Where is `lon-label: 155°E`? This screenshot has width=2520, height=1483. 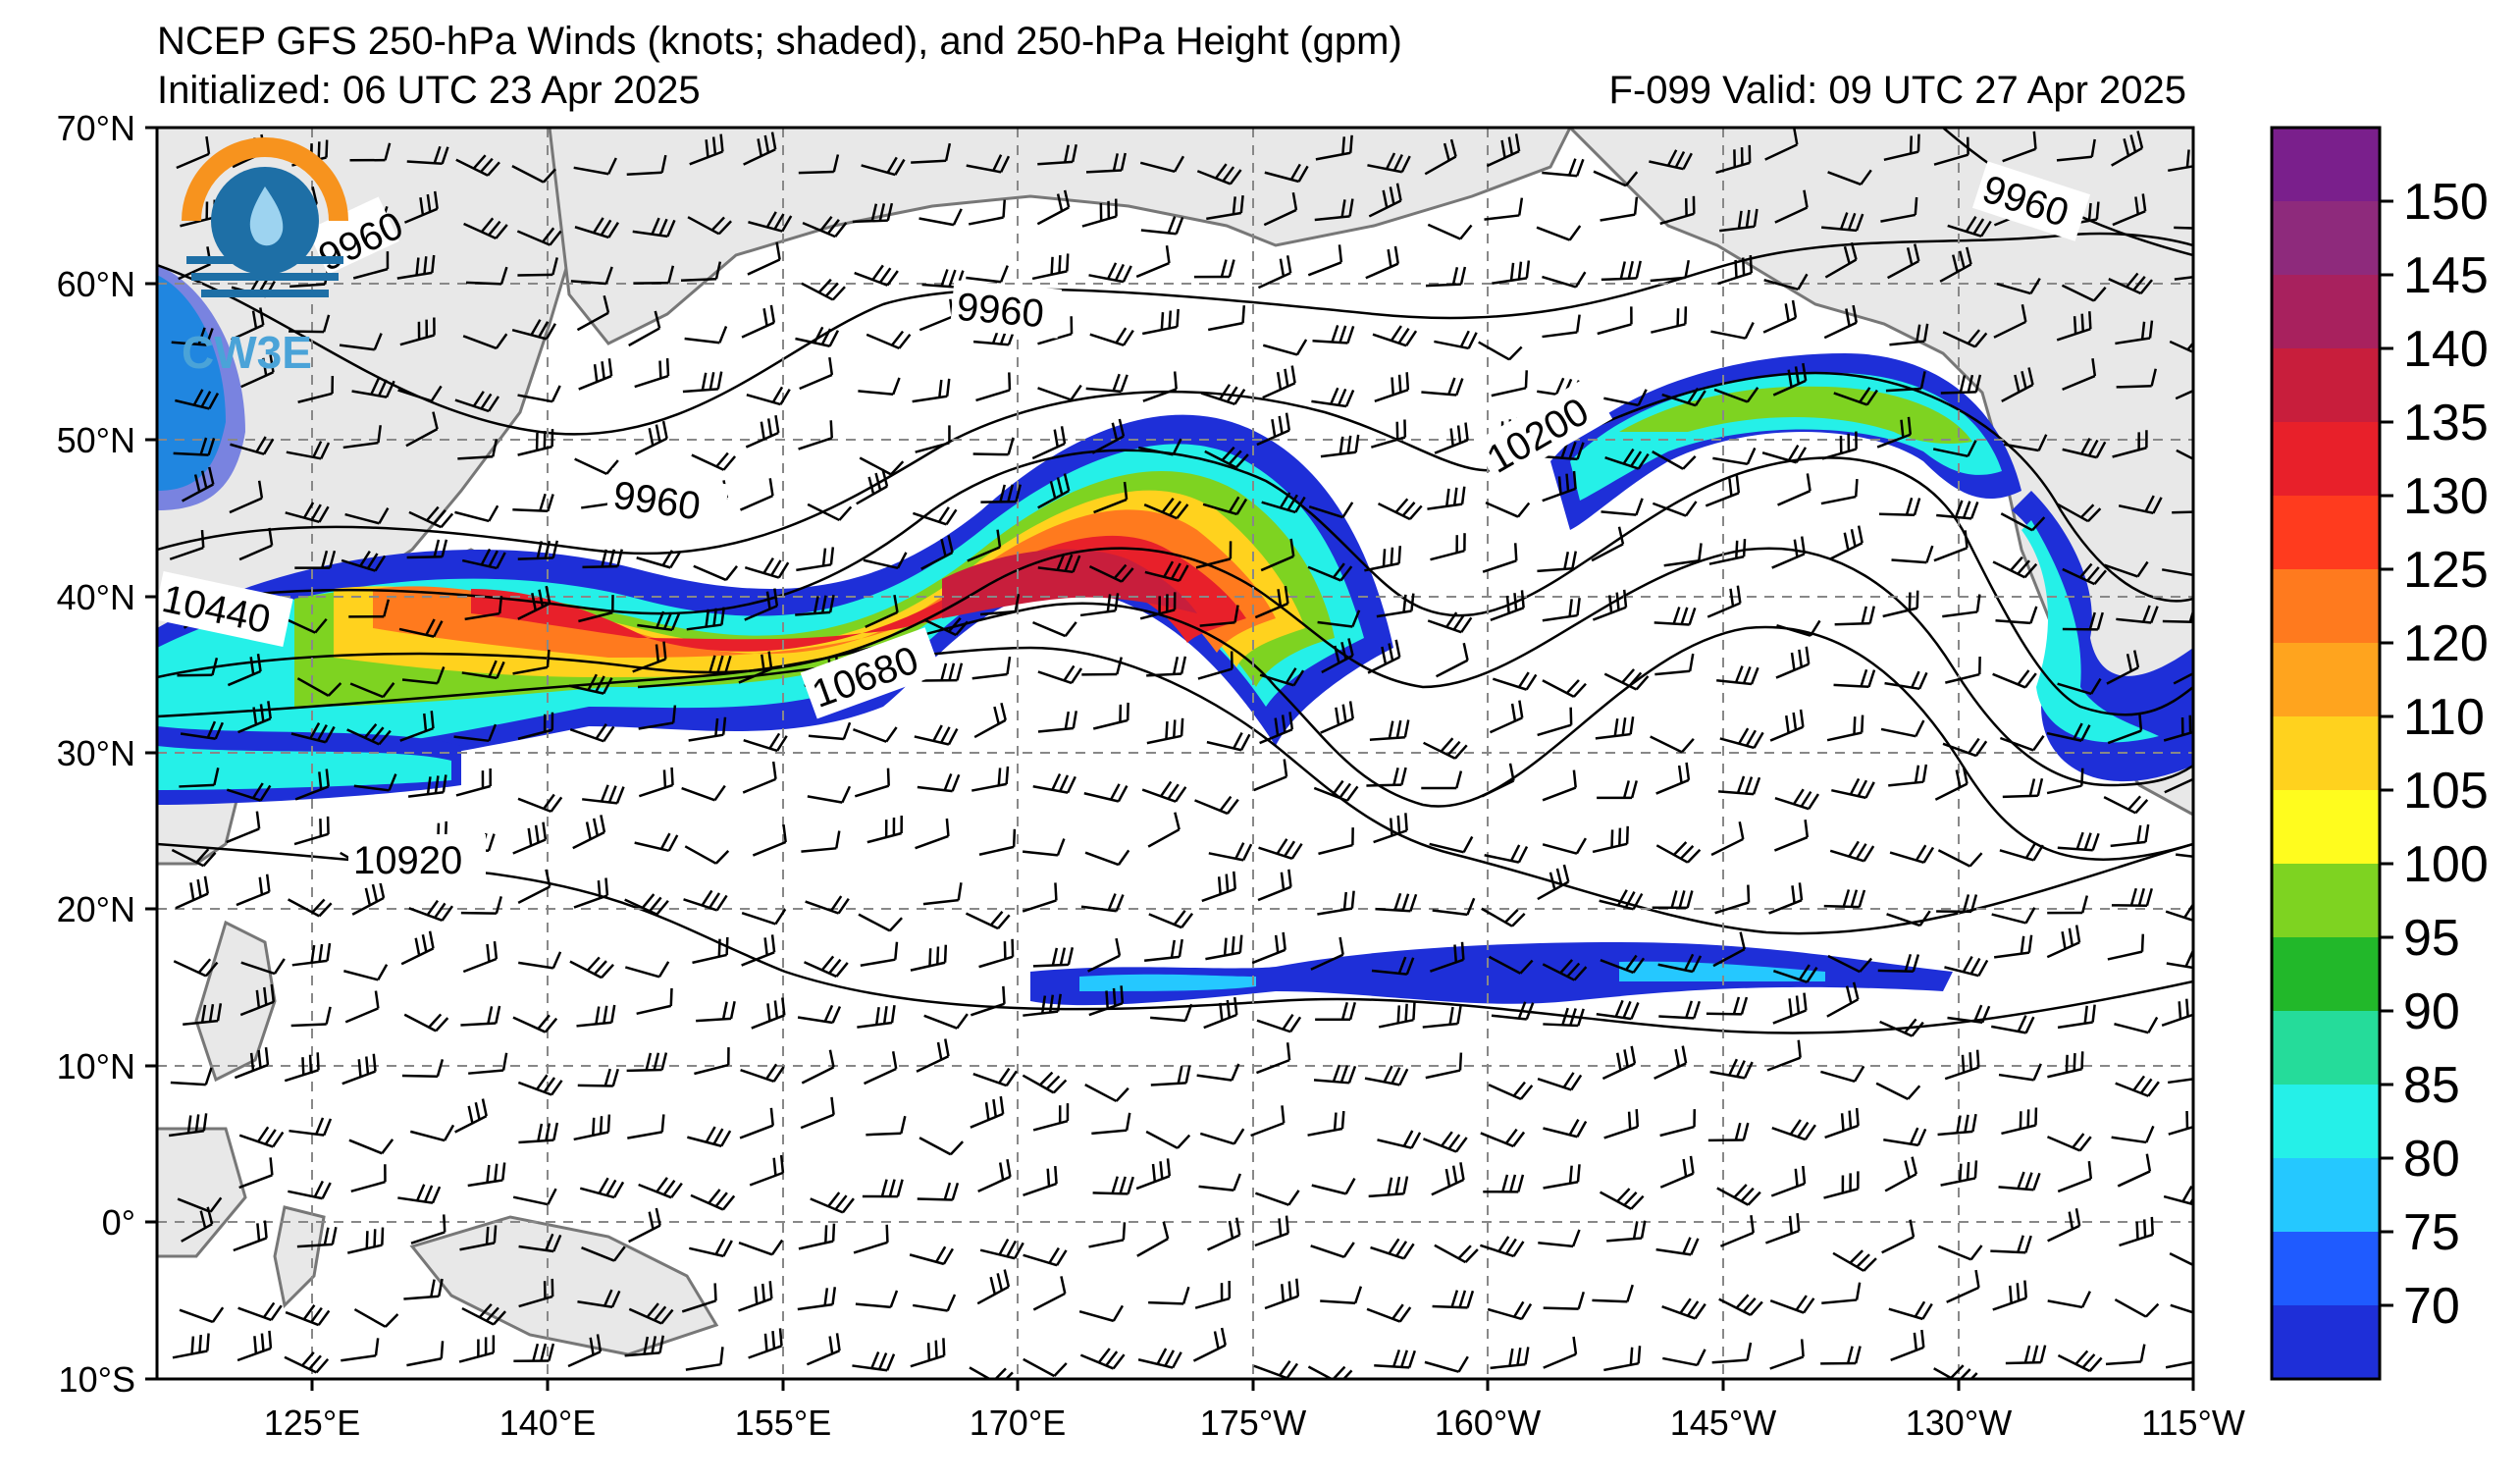
lon-label: 155°E is located at coordinates (783, 1423).